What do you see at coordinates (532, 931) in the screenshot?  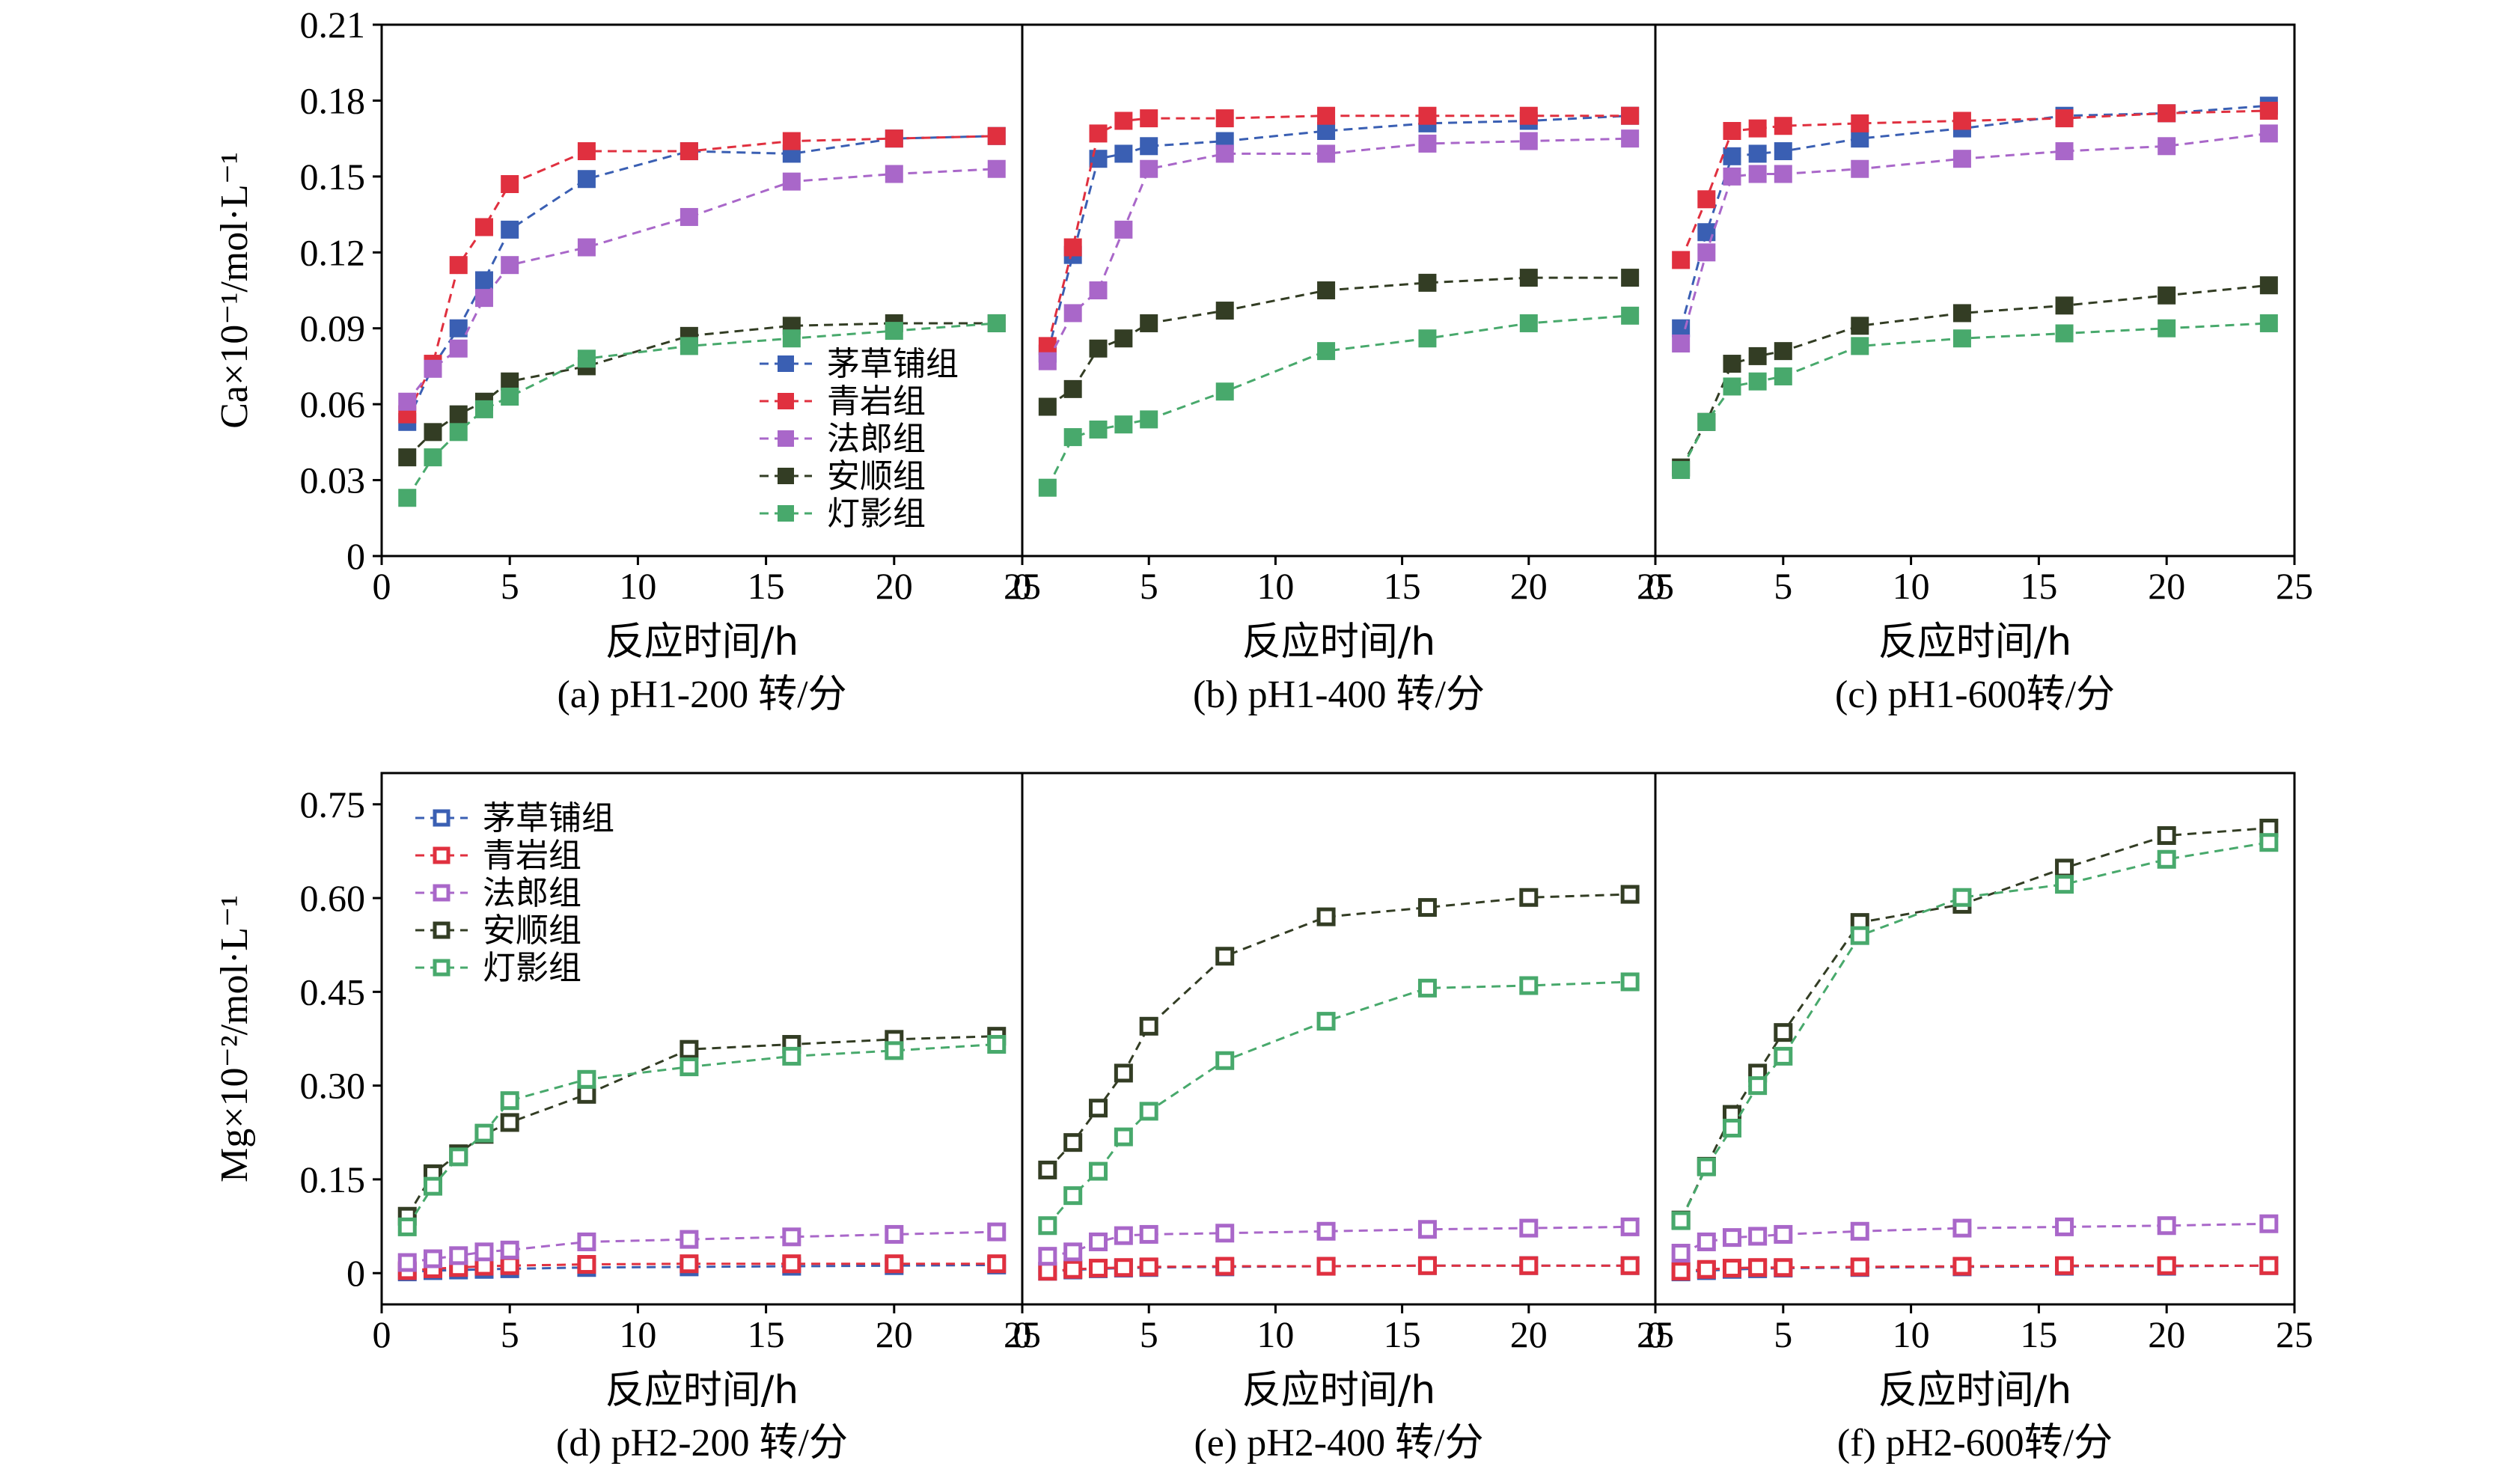 I see `legend-label: 安顺组` at bounding box center [532, 931].